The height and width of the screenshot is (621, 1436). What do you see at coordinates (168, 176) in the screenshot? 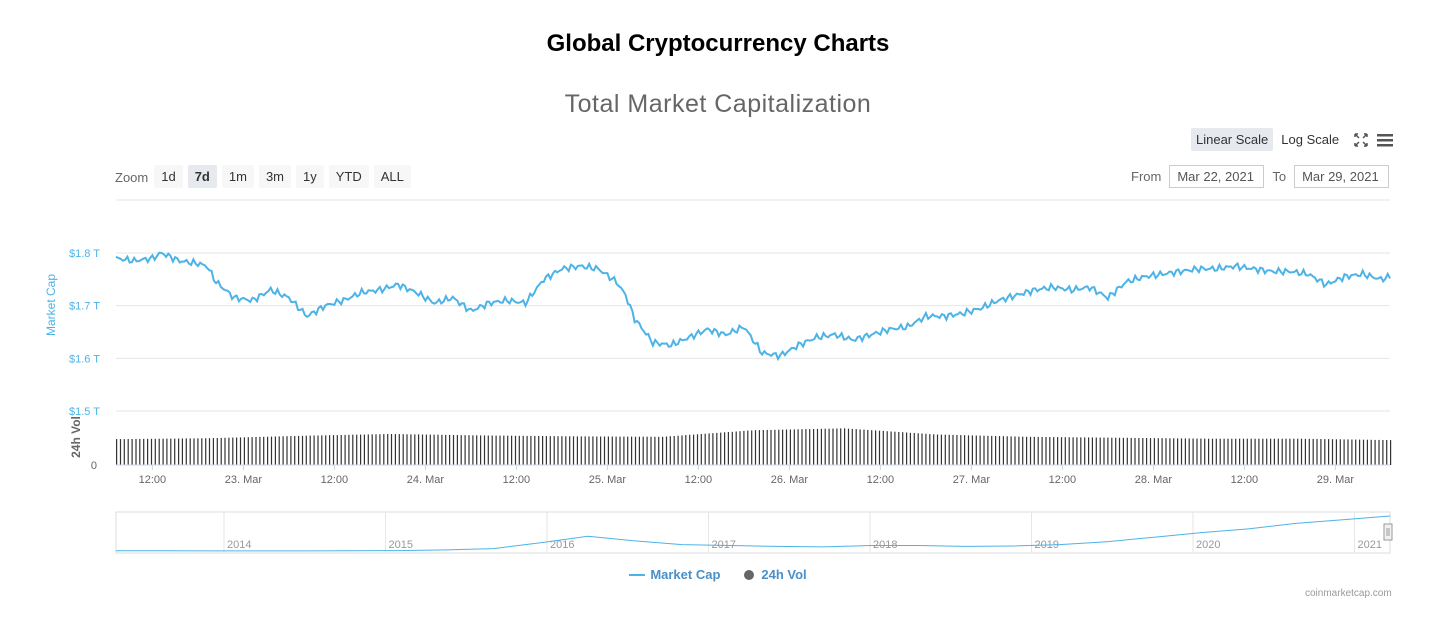
I see `zoom-button-1d: 1d` at bounding box center [168, 176].